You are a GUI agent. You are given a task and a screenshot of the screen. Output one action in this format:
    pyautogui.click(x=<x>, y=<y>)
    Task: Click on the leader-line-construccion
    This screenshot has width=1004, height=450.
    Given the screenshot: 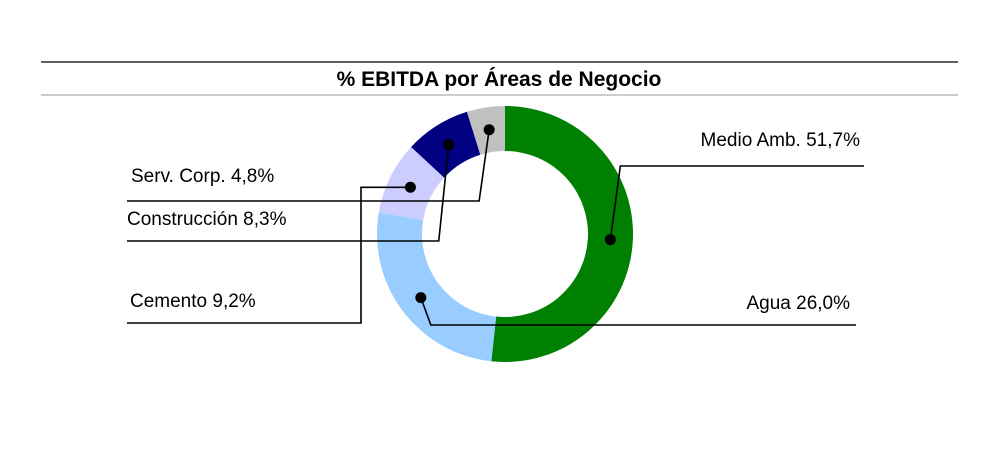 What is the action you would take?
    pyautogui.click(x=288, y=193)
    